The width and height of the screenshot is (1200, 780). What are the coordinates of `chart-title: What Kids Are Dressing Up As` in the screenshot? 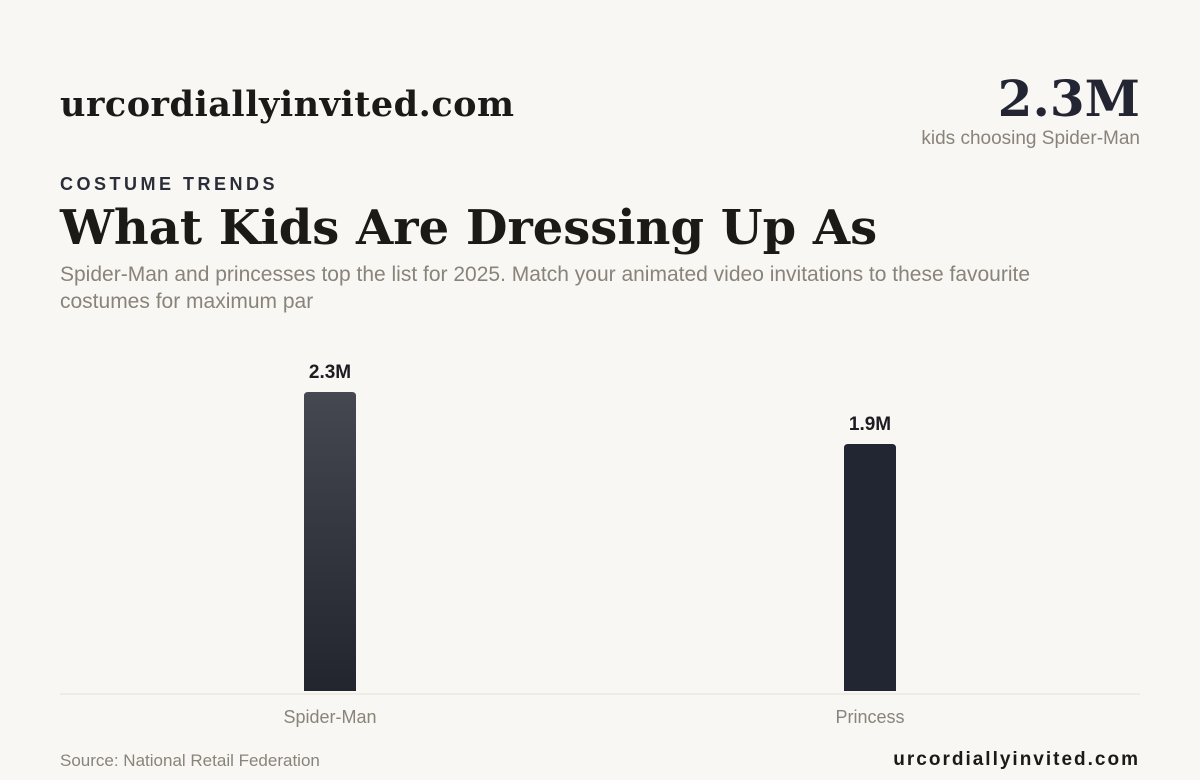 It's located at (469, 228).